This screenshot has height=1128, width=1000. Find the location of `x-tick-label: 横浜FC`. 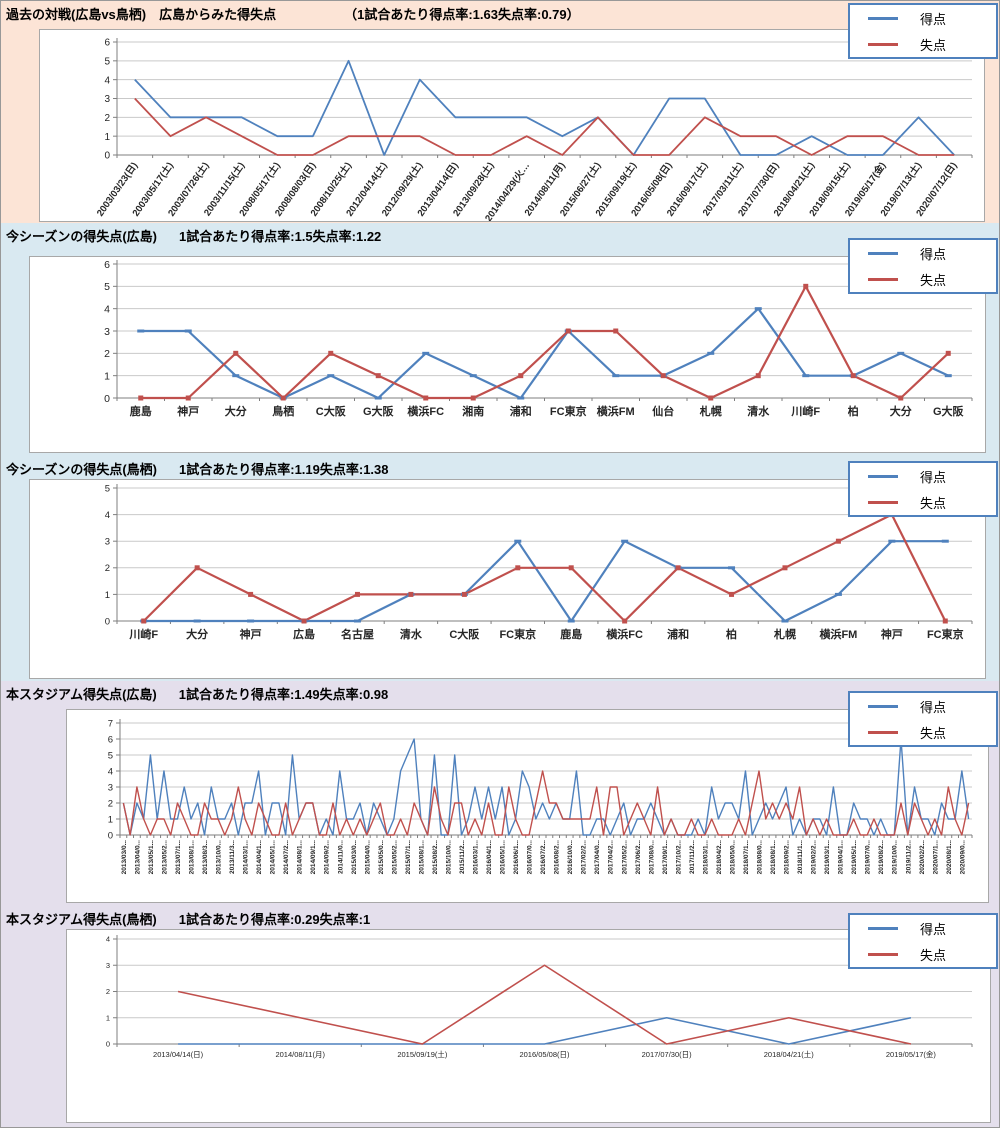

x-tick-label: 横浜FC is located at coordinates (624, 634).